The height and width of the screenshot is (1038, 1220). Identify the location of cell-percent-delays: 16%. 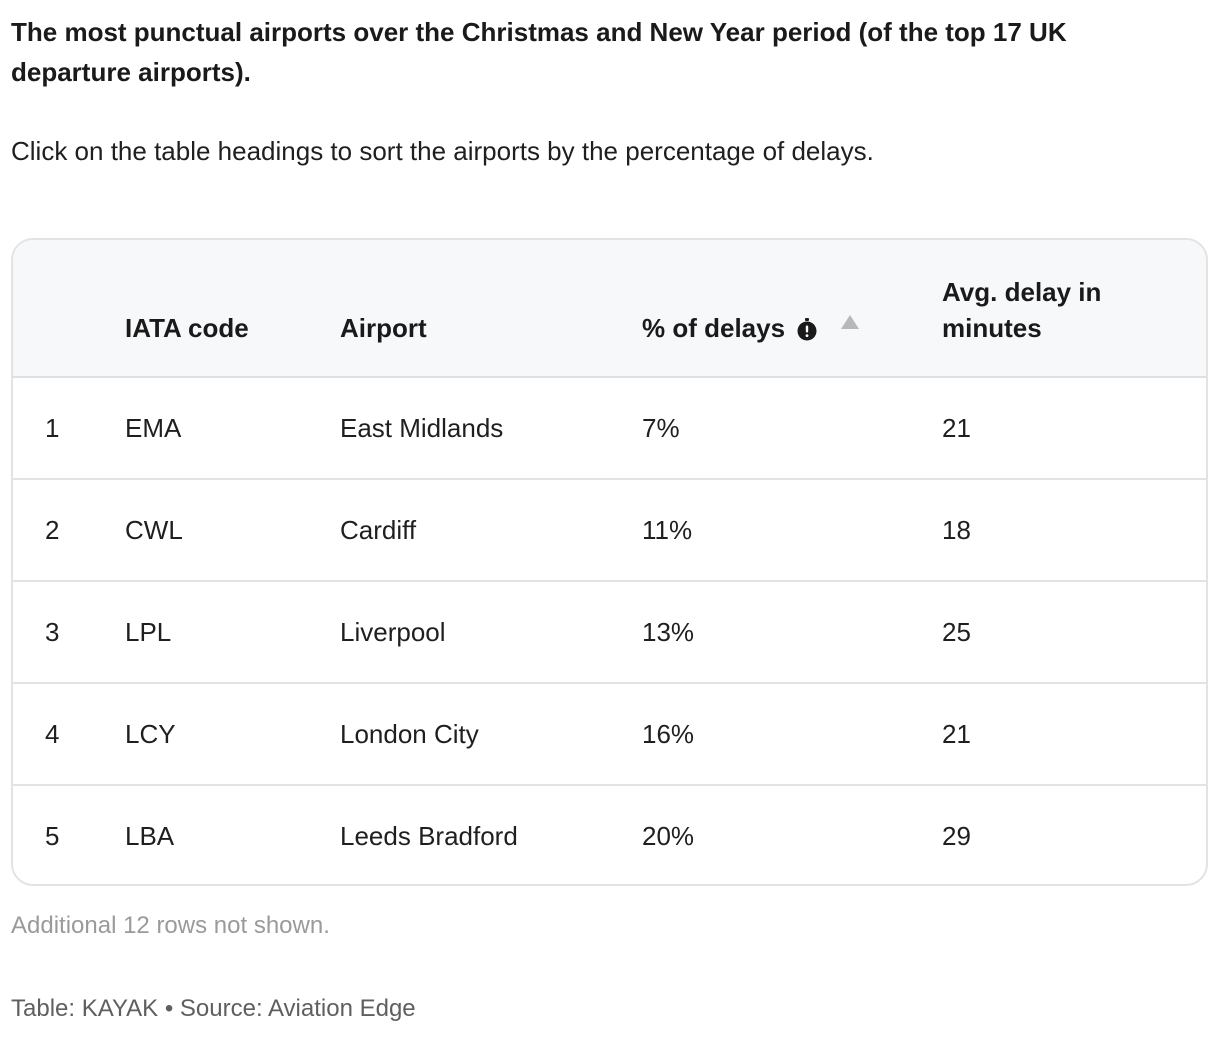
(668, 734).